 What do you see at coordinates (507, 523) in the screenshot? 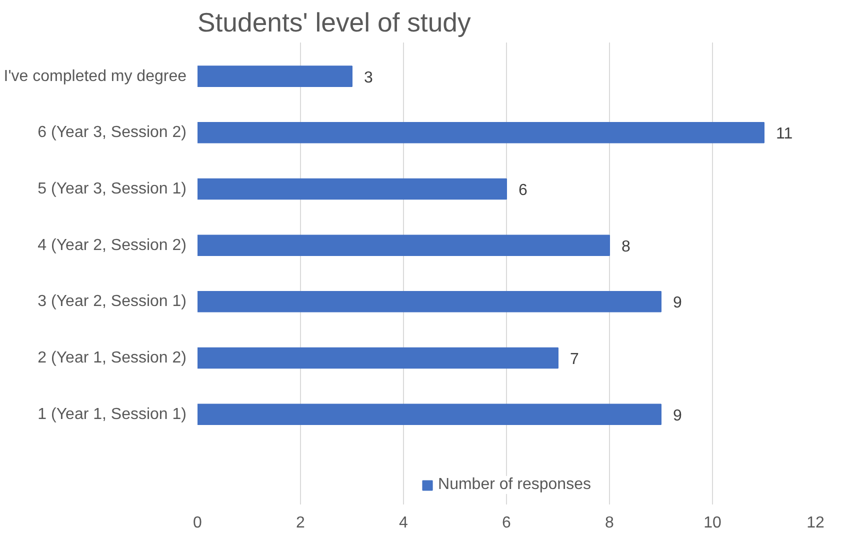
I see `x-tick-label: 6` at bounding box center [507, 523].